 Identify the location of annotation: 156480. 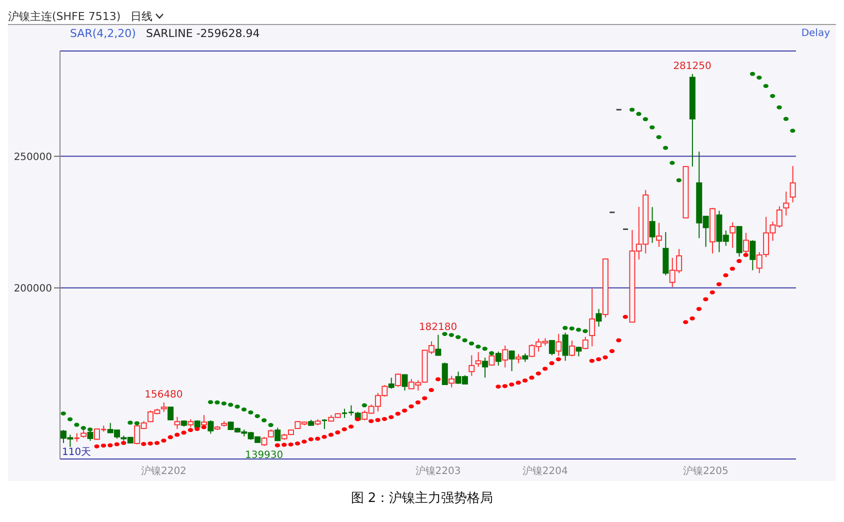
(163, 394).